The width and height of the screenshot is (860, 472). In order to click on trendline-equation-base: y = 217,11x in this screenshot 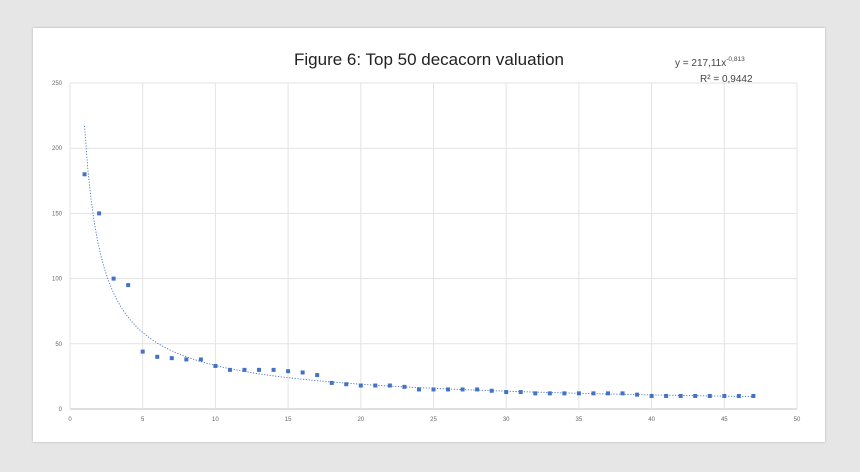, I will do `click(700, 63)`.